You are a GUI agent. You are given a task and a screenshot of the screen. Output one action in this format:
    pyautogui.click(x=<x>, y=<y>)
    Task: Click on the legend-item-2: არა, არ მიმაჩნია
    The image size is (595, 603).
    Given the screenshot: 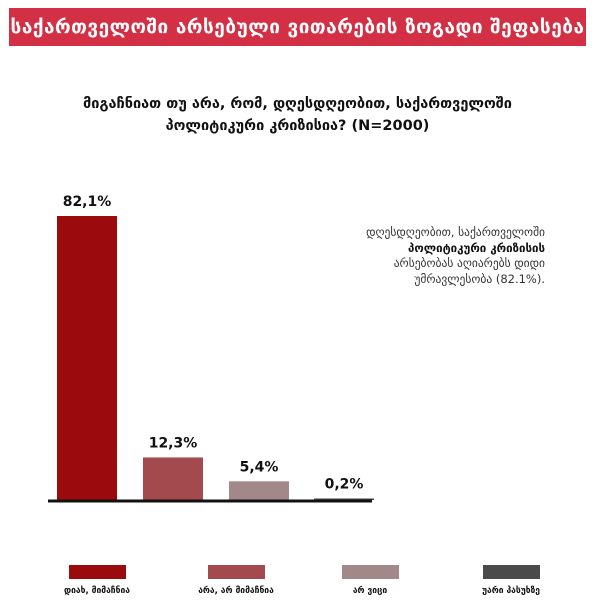 What is the action you would take?
    pyautogui.click(x=236, y=580)
    